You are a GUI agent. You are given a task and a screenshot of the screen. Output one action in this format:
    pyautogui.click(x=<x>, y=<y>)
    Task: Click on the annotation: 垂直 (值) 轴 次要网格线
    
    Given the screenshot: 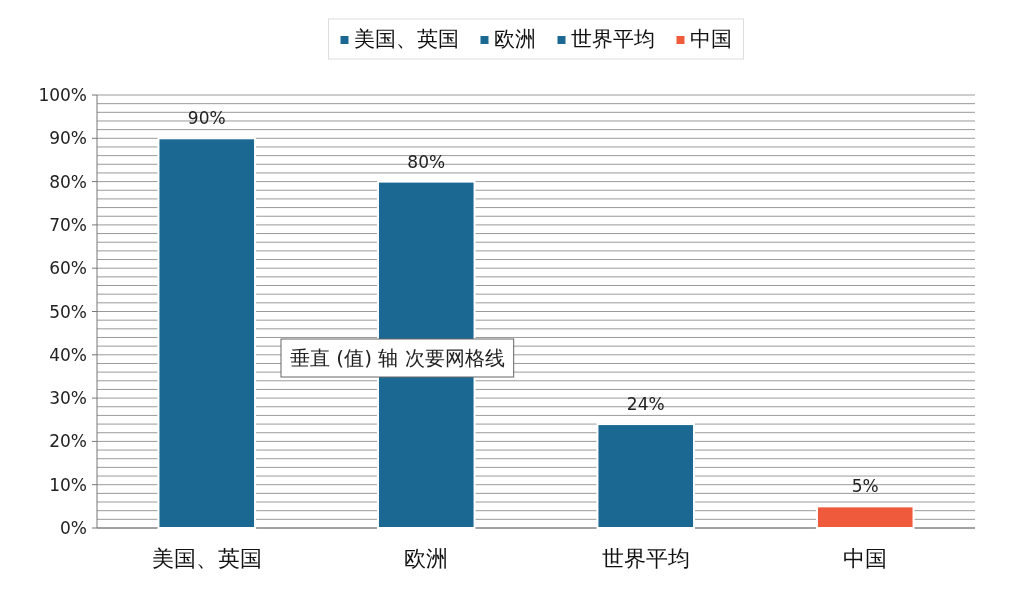 What is the action you would take?
    pyautogui.click(x=397, y=358)
    